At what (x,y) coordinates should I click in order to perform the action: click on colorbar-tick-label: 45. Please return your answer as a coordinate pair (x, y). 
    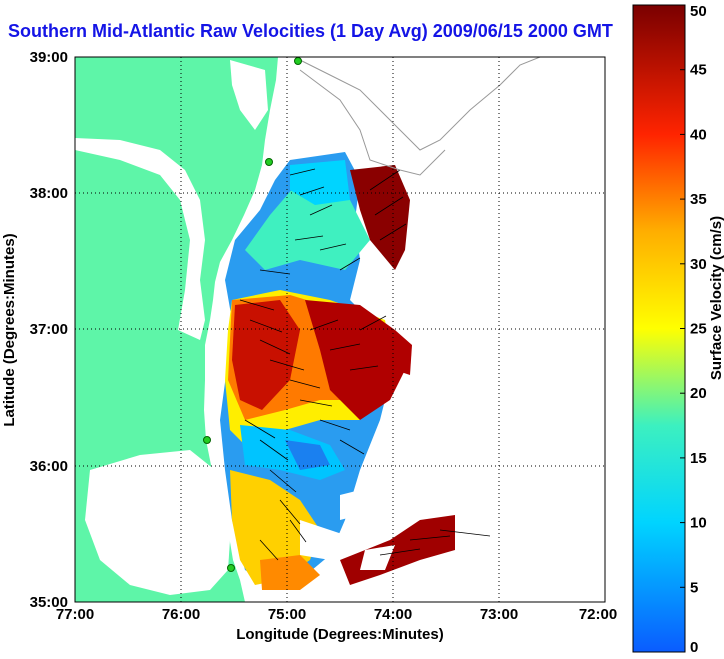
    Looking at the image, I should click on (698, 70).